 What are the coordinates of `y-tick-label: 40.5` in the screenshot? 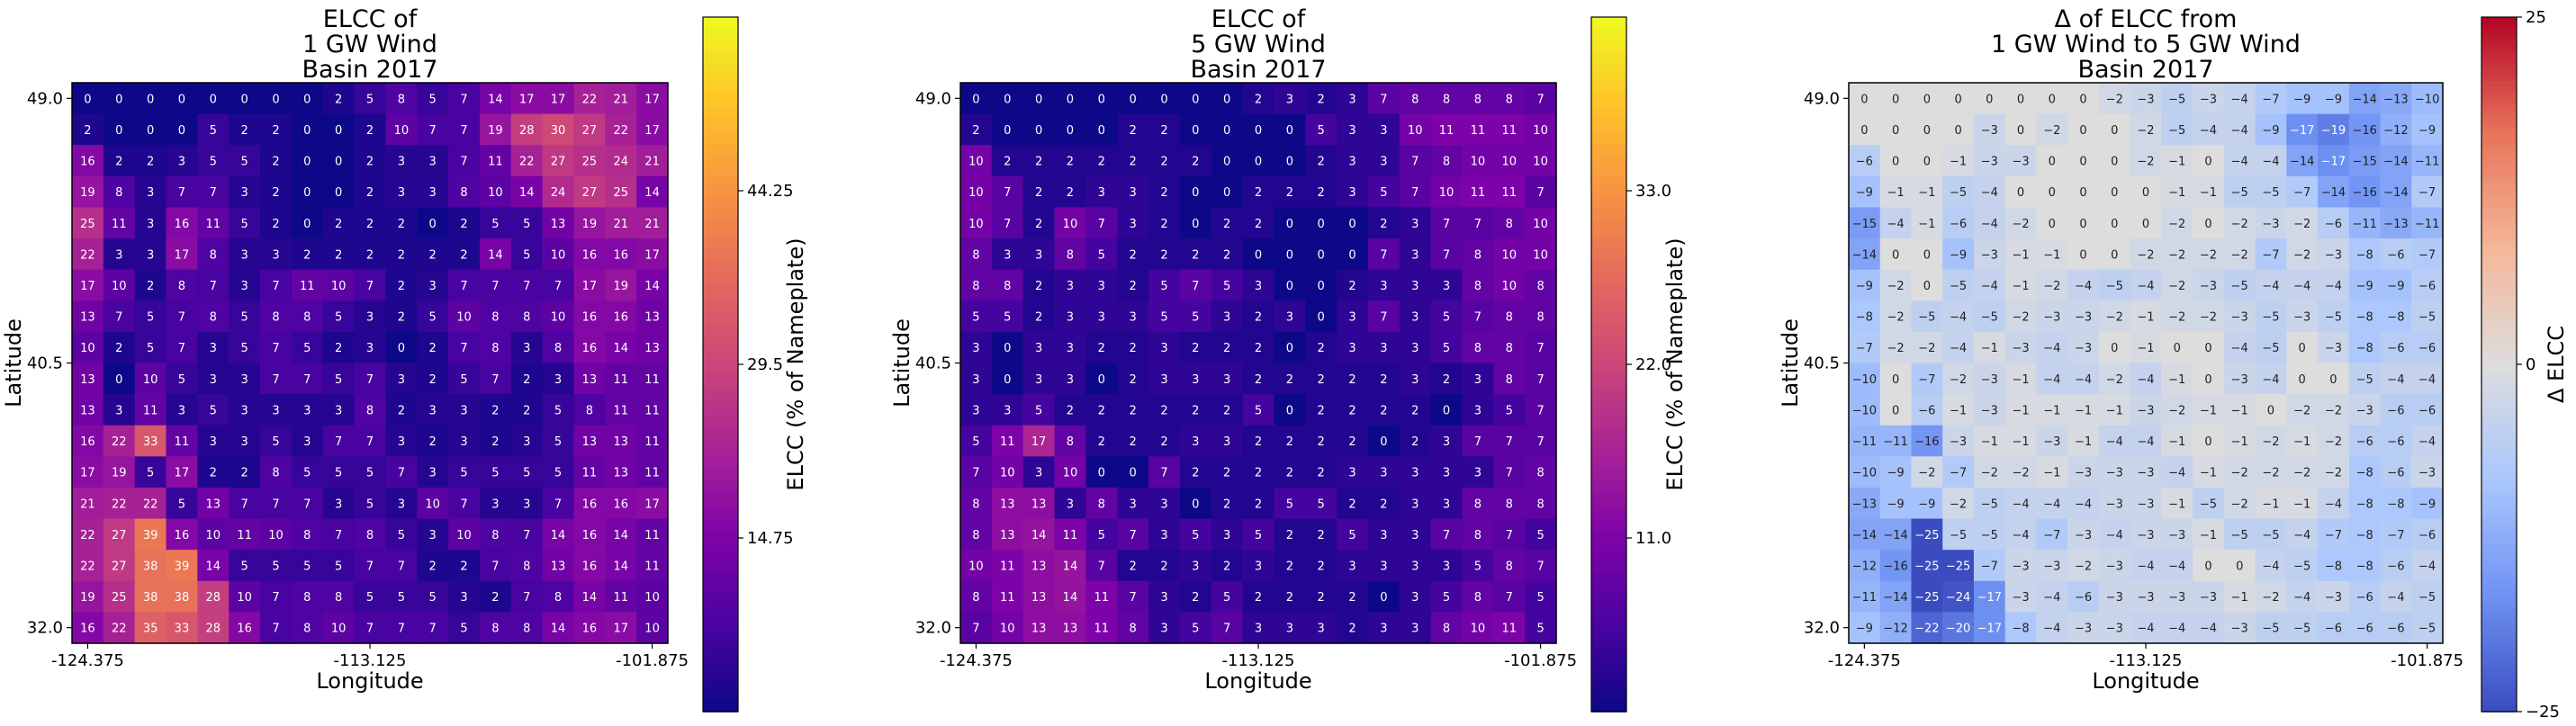 It's located at (933, 363).